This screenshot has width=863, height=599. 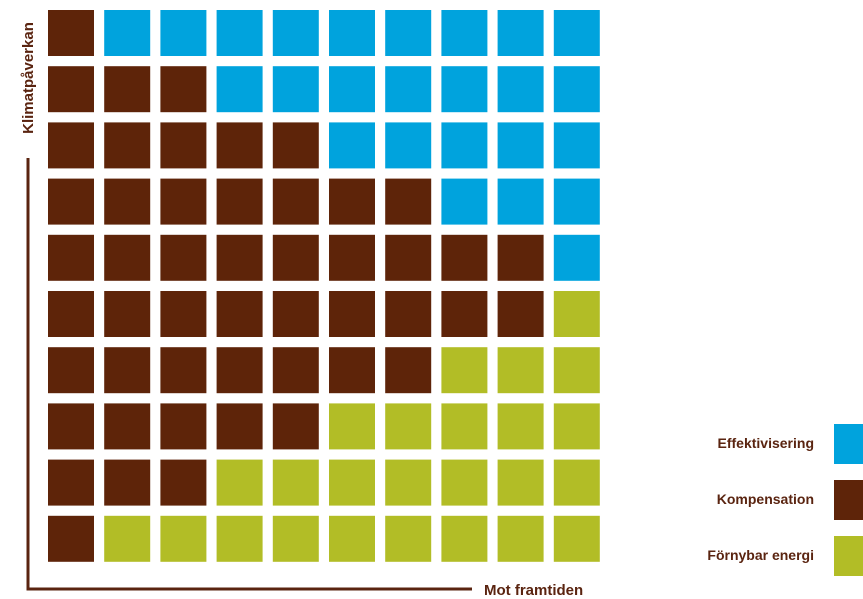 What do you see at coordinates (760, 555) in the screenshot?
I see `legend-label-fornybar-energi: Förnybar energi` at bounding box center [760, 555].